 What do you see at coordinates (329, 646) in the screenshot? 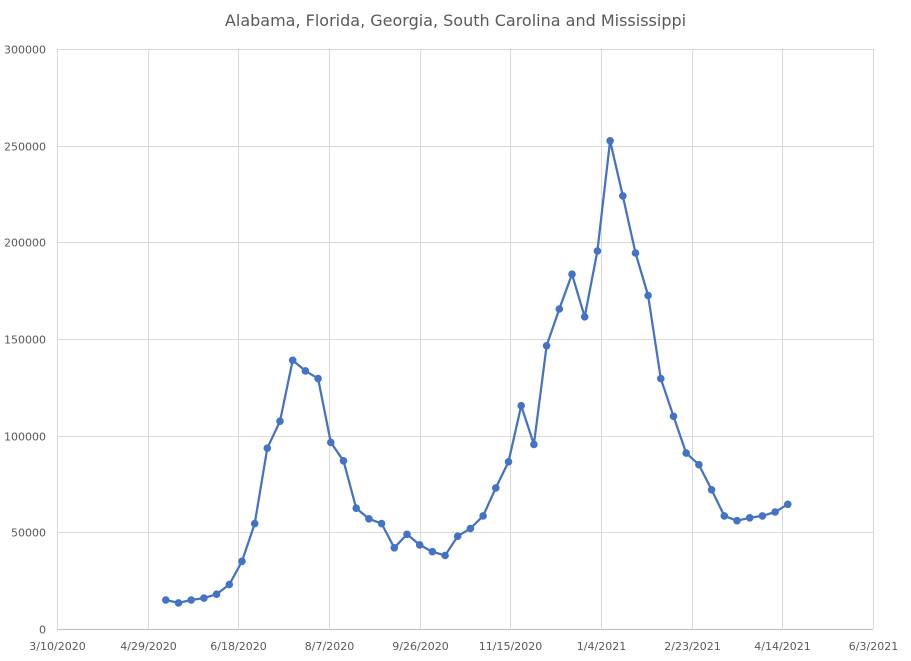
I see `x-tick-label: 8/7/2020` at bounding box center [329, 646].